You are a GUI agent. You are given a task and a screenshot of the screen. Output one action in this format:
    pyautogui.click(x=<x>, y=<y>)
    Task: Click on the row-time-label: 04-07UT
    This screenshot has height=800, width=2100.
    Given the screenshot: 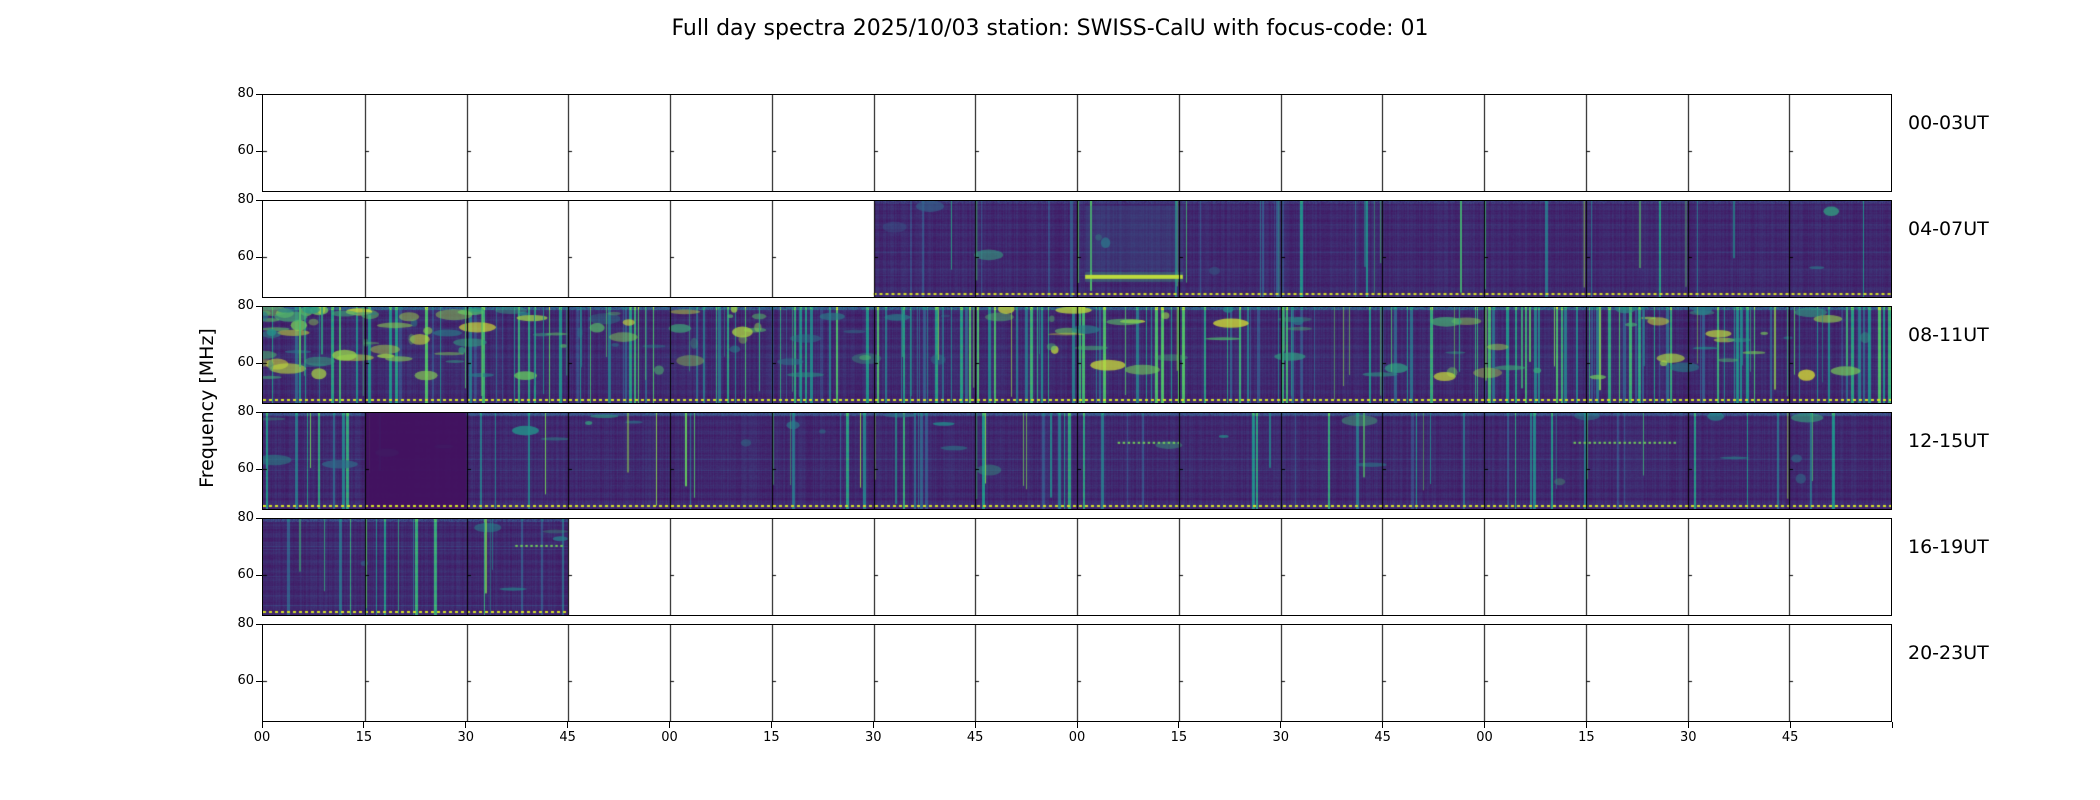 What is the action you would take?
    pyautogui.click(x=1948, y=229)
    